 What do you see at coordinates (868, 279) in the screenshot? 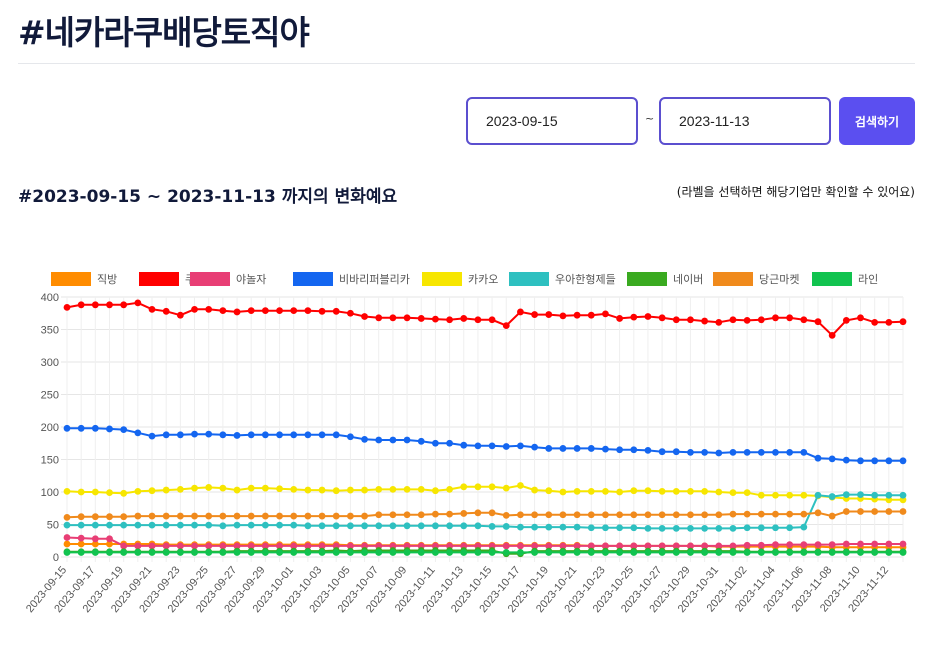
I see `legend-label: 라인` at bounding box center [868, 279].